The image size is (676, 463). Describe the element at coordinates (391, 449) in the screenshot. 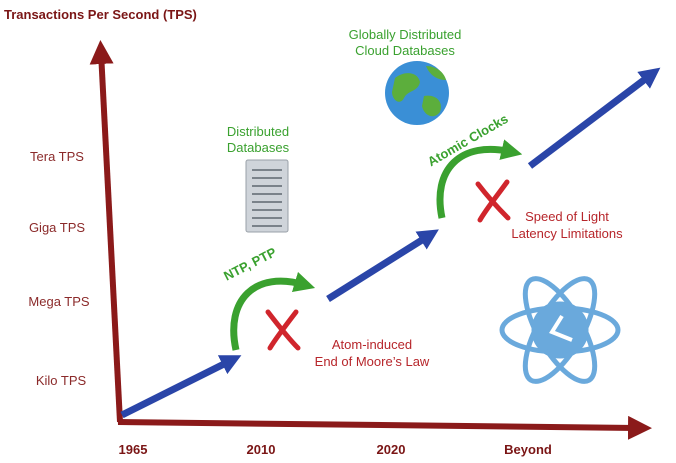

I see `x-label: 2020` at that location.